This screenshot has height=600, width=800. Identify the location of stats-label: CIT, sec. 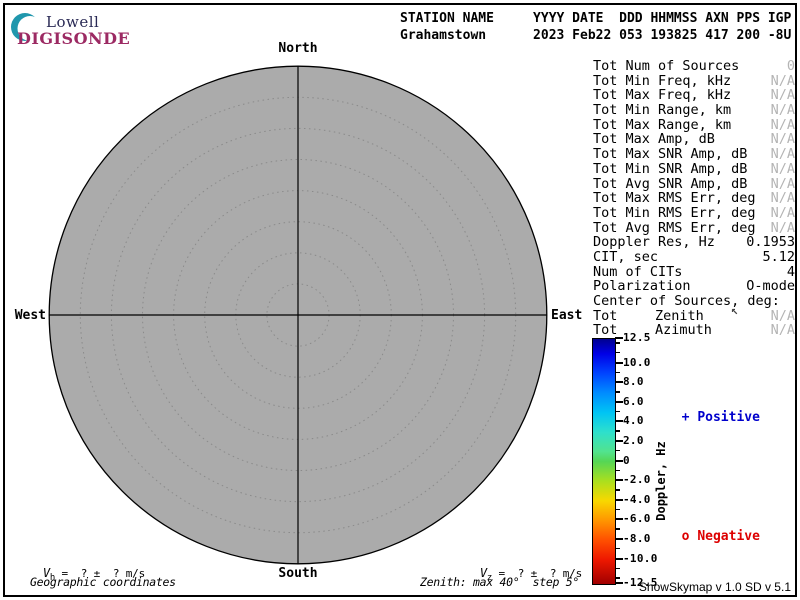
(626, 256).